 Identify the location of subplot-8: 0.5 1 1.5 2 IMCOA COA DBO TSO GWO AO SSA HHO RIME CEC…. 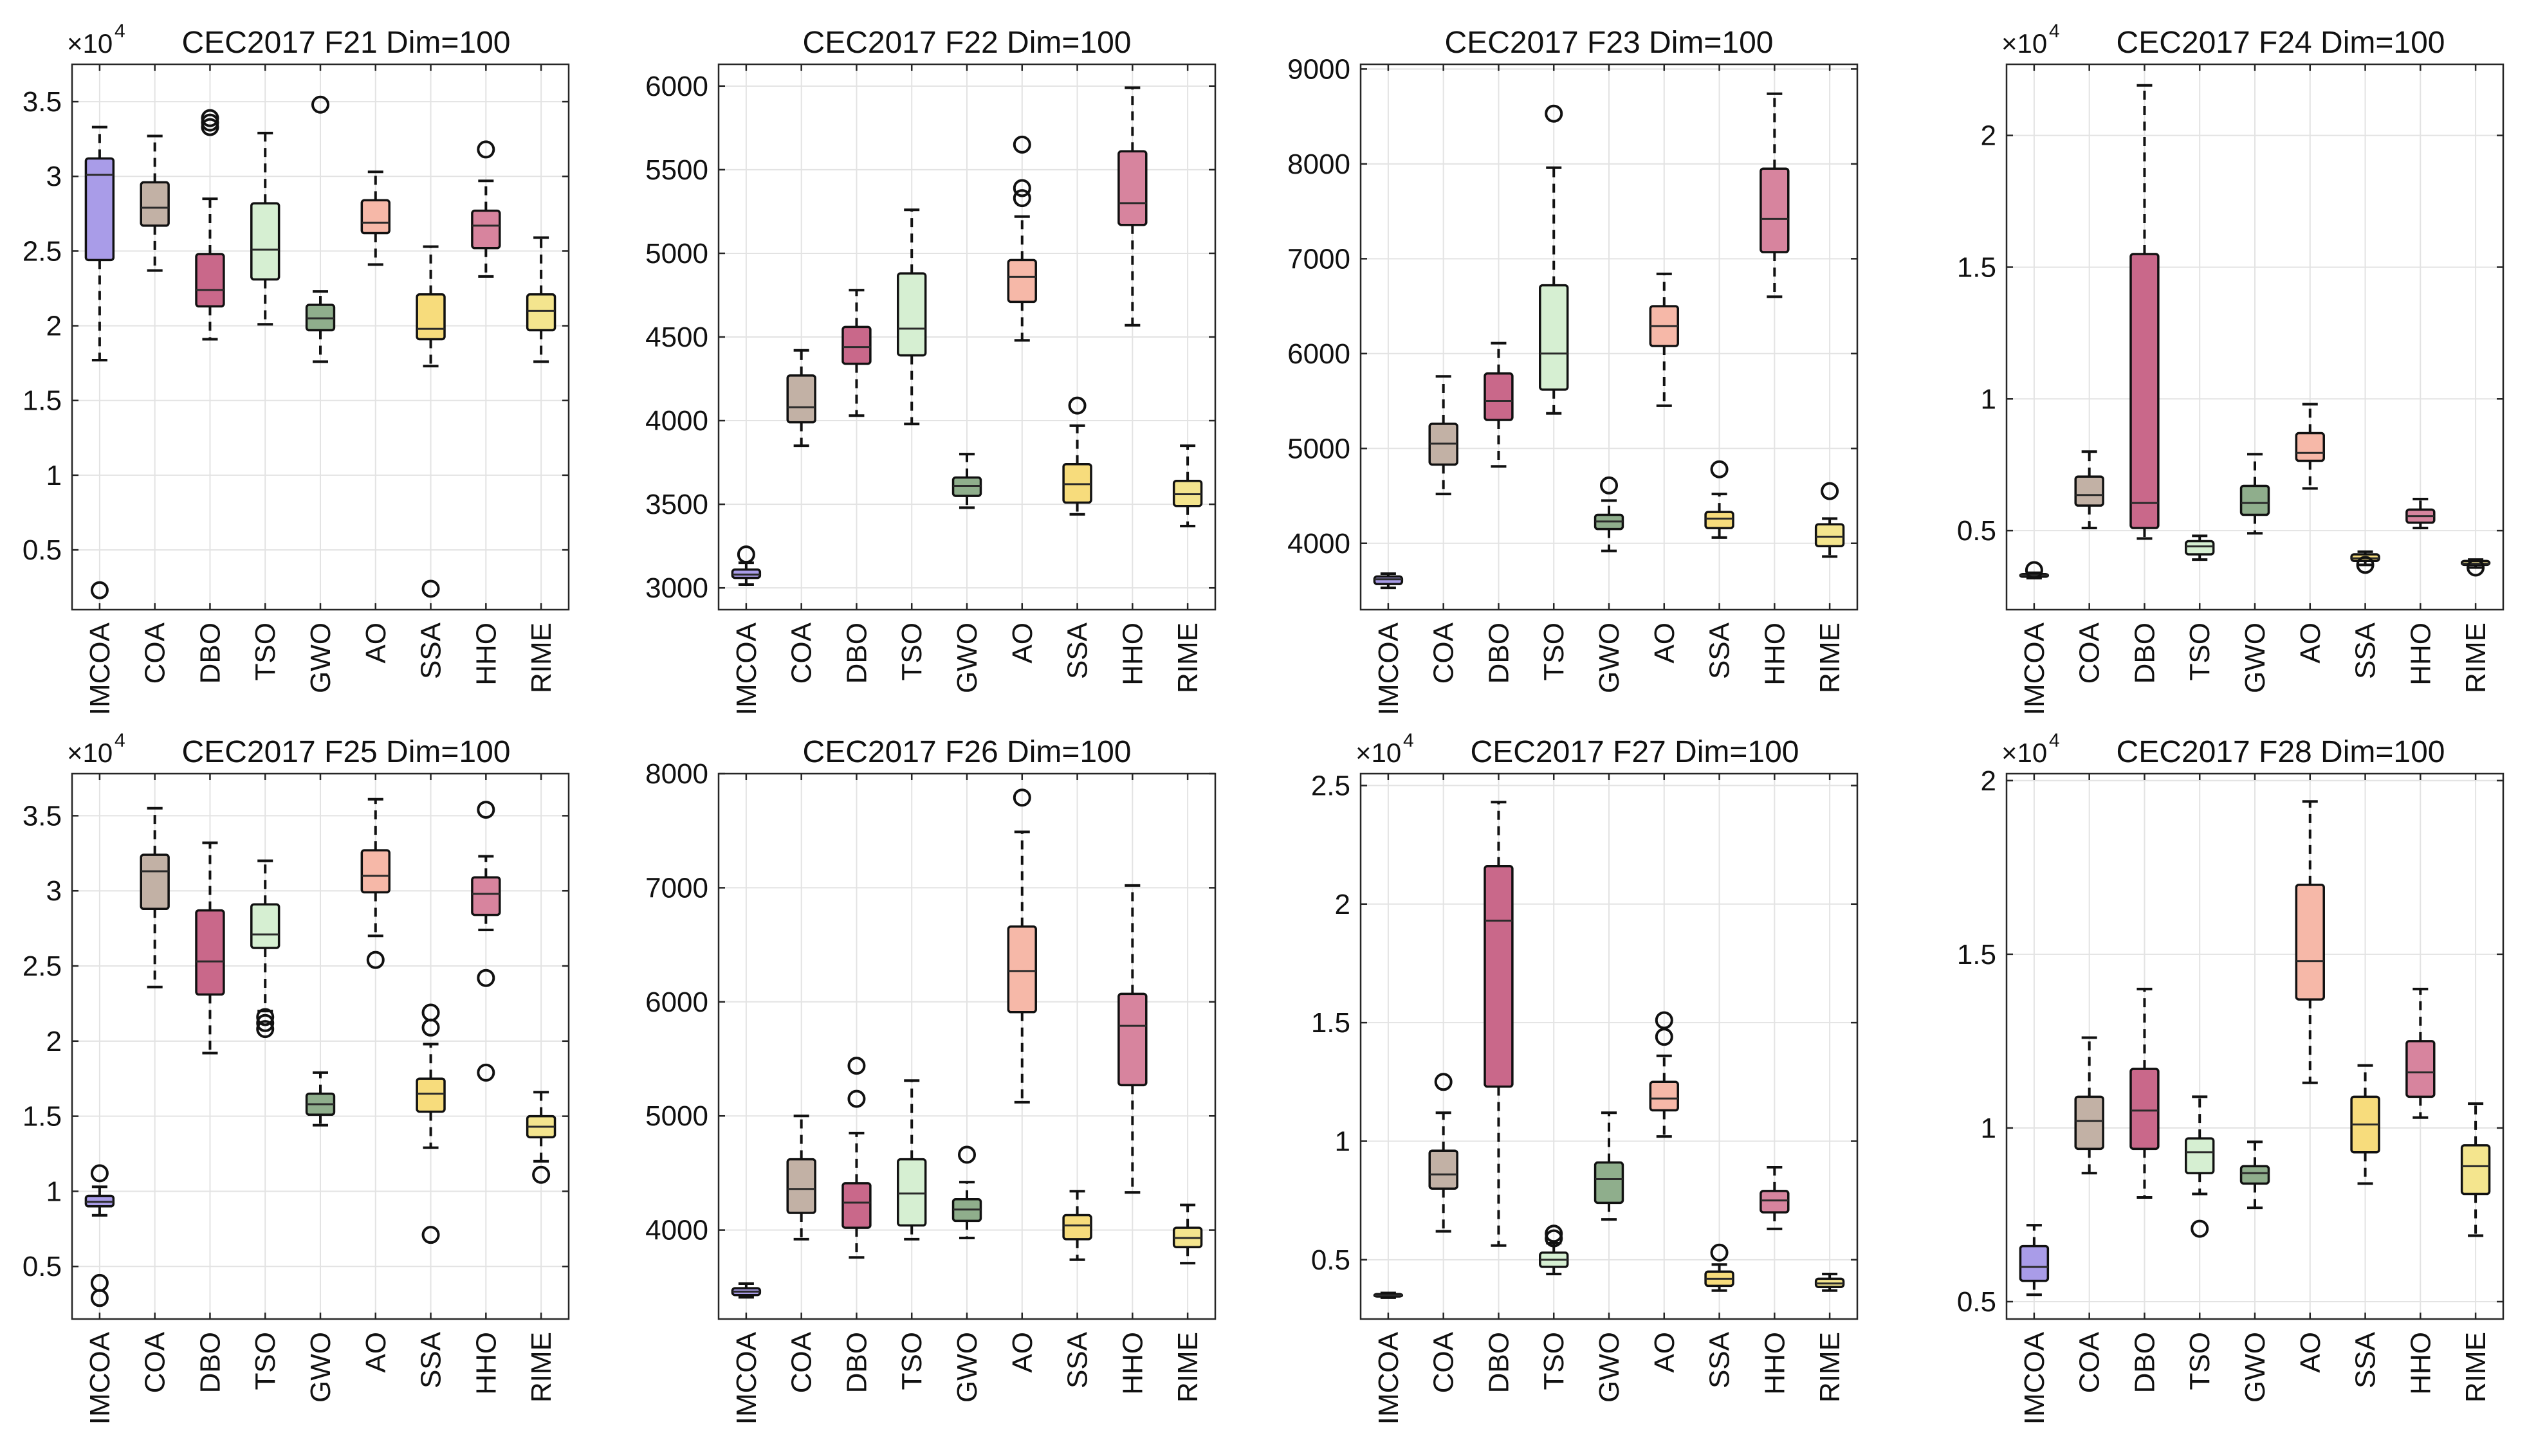
(2230, 1077).